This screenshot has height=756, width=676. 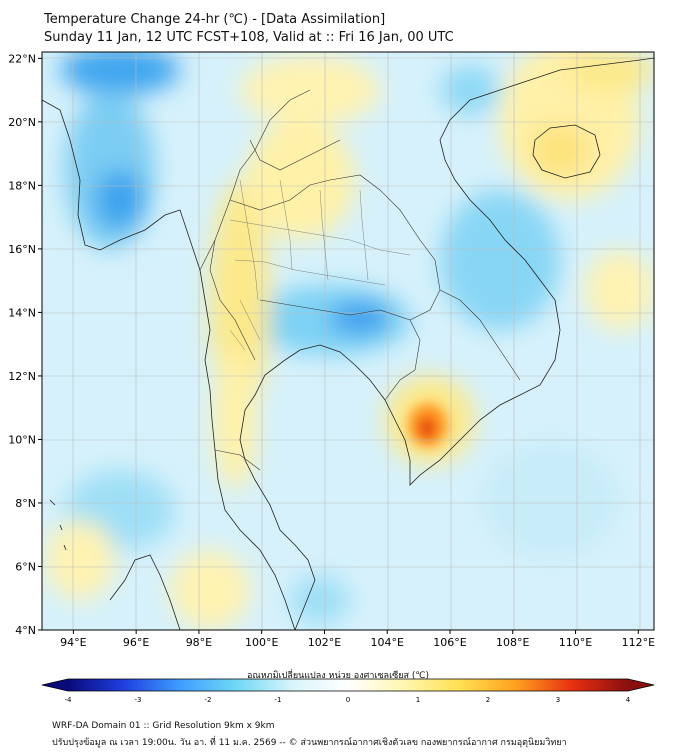 I want to click on lon-tick-label: 104°E, so click(x=387, y=642).